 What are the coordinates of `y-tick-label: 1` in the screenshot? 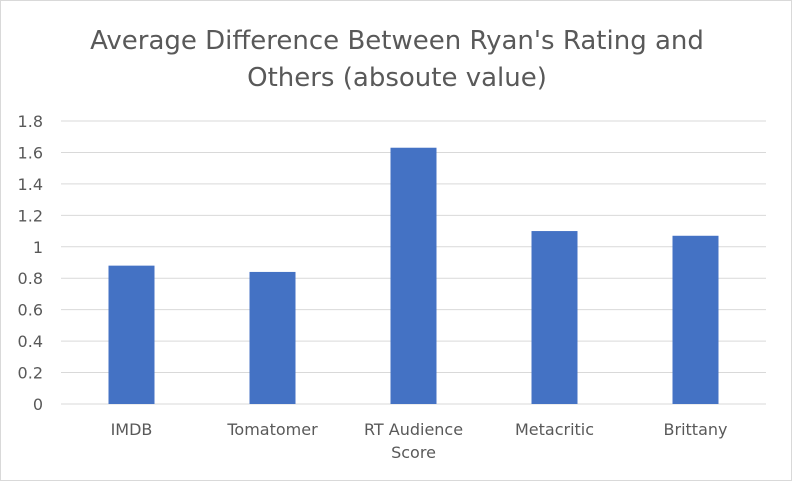 It's located at (38, 247).